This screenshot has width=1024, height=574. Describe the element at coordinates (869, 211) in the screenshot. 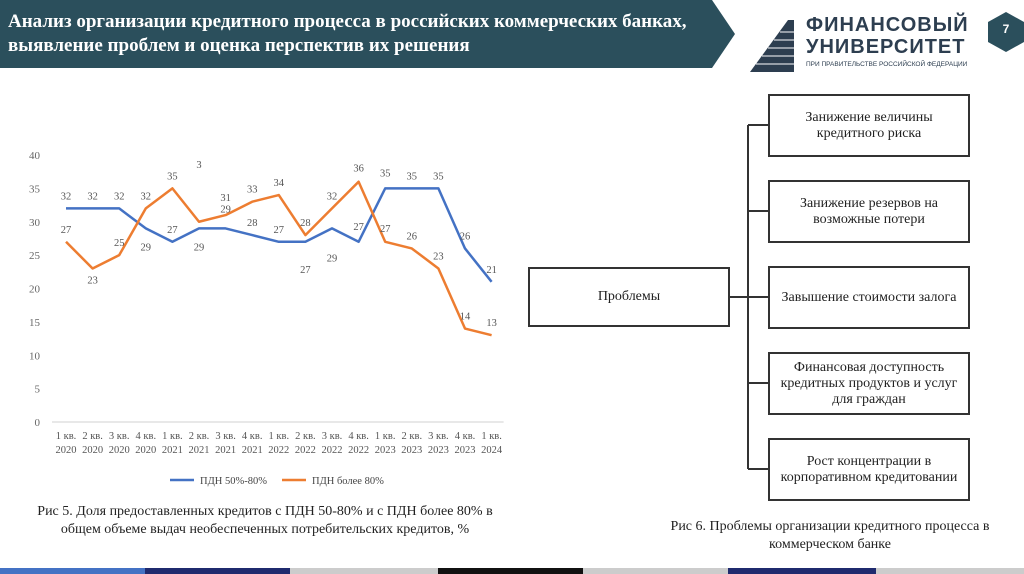

I see `diagram-item-reserves: Занижение резервов на возможные потери` at that location.